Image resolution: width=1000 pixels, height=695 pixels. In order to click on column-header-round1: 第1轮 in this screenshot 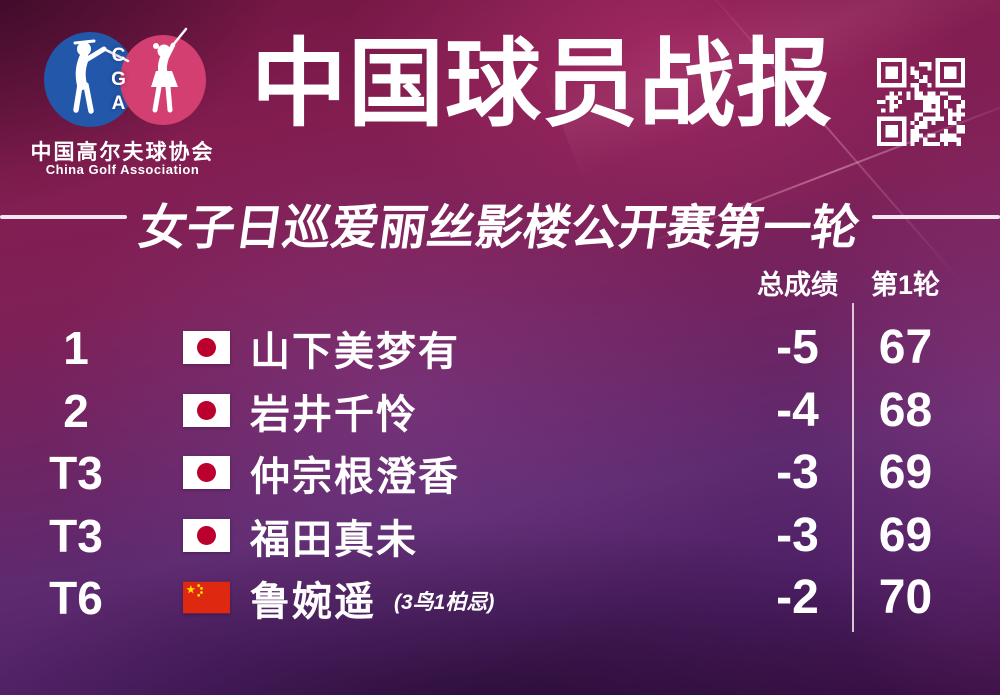, I will do `click(905, 285)`.